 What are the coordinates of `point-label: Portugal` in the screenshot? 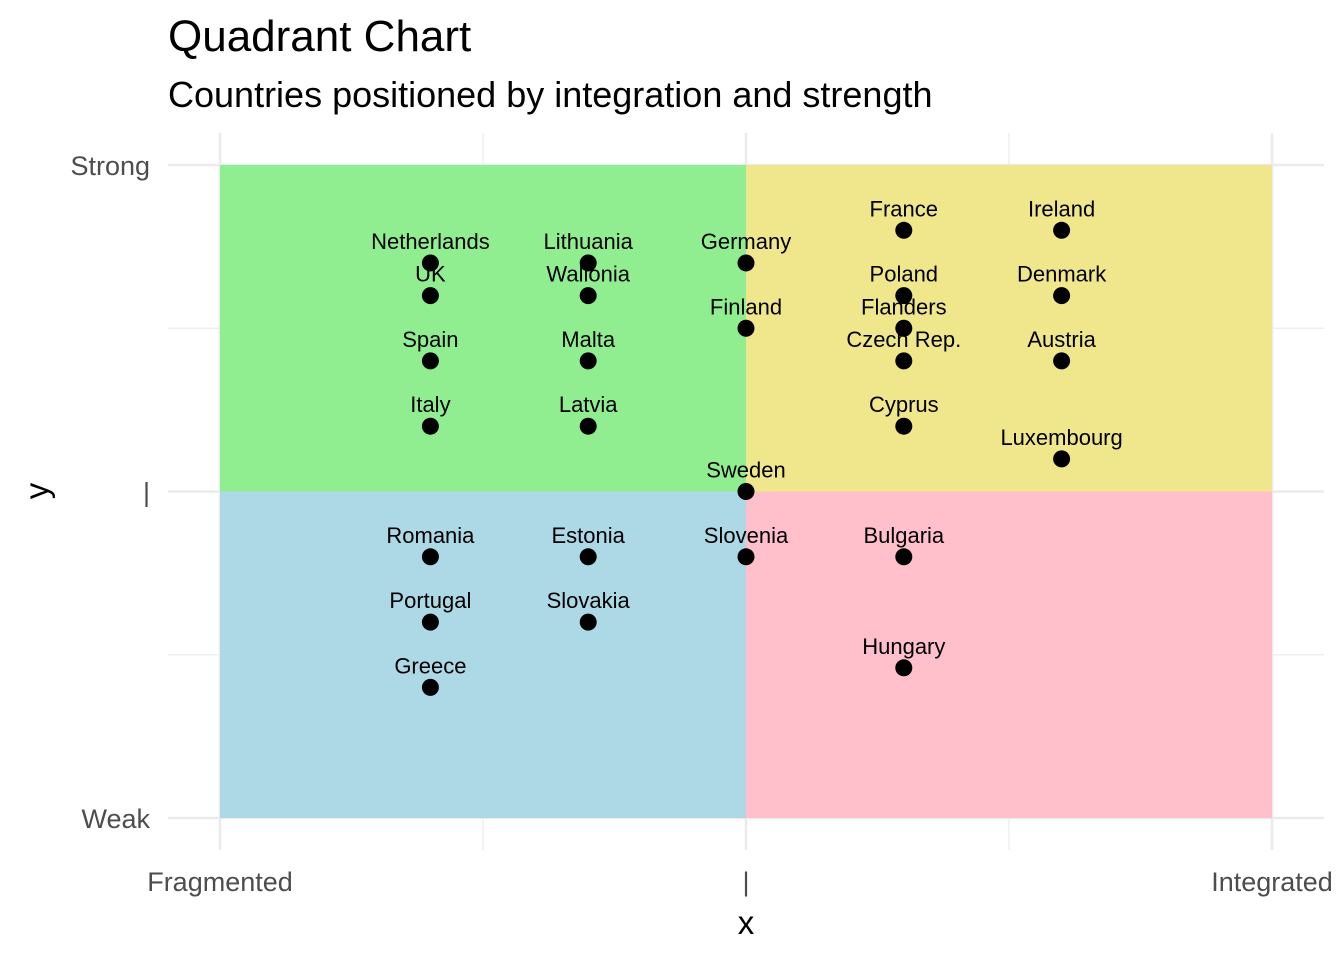 It's located at (430, 600).